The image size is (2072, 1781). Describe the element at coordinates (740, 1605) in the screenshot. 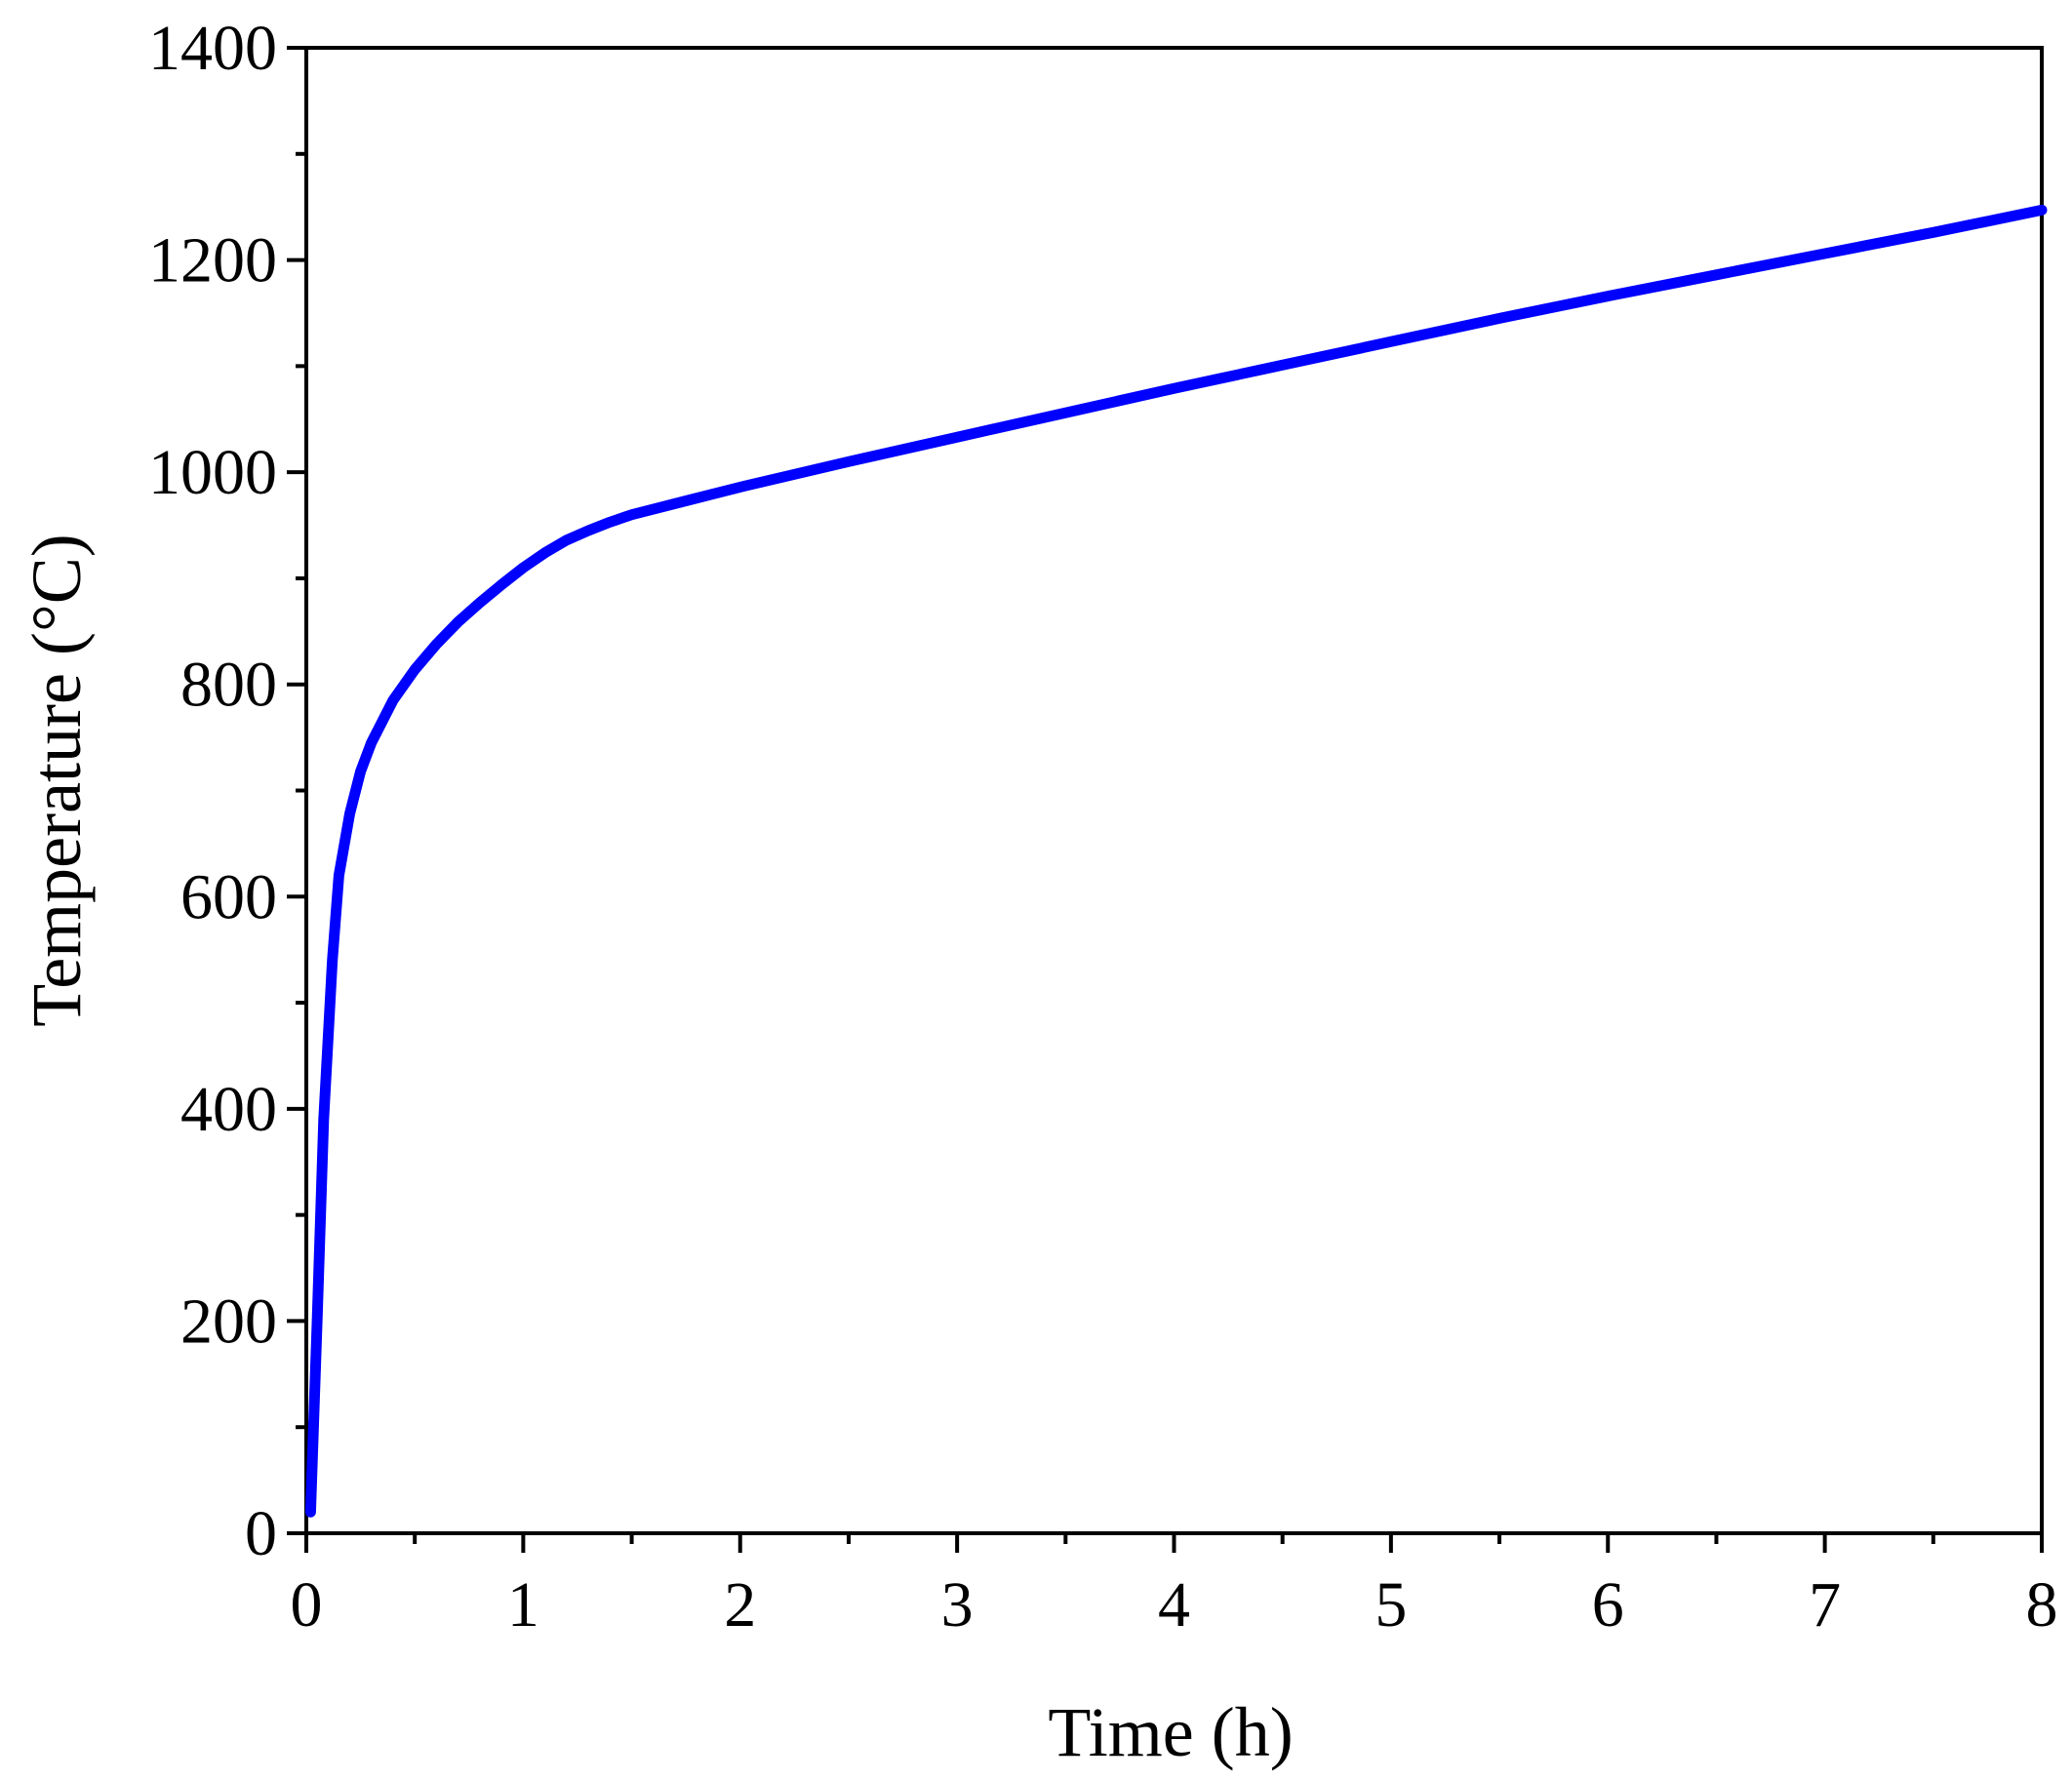

I see `x-tick-label: 2` at that location.